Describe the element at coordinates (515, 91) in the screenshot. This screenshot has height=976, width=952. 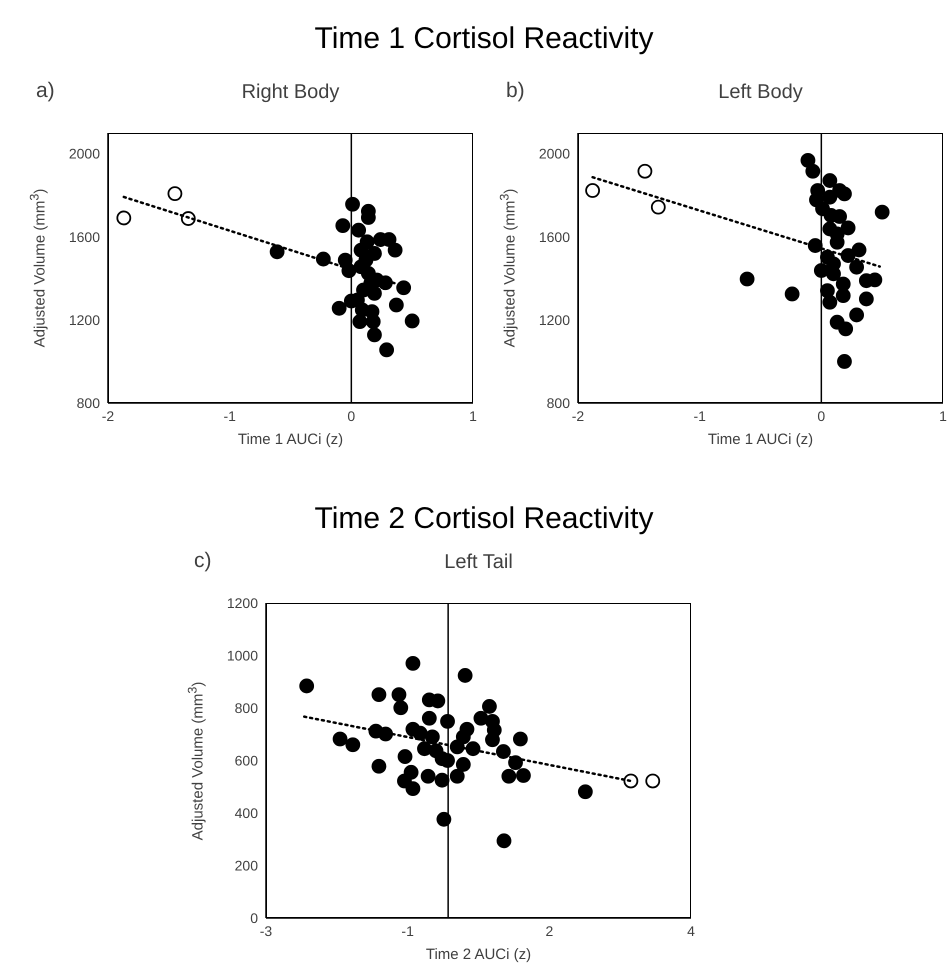
I see `text: b)` at that location.